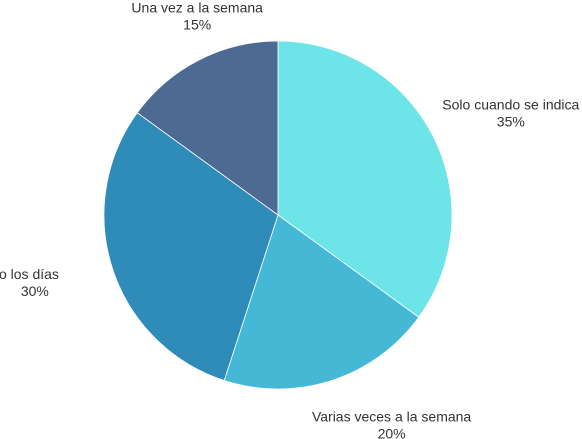 This screenshot has width=582, height=439. I want to click on slice-category-label: Solo cuando se indica, so click(510, 105).